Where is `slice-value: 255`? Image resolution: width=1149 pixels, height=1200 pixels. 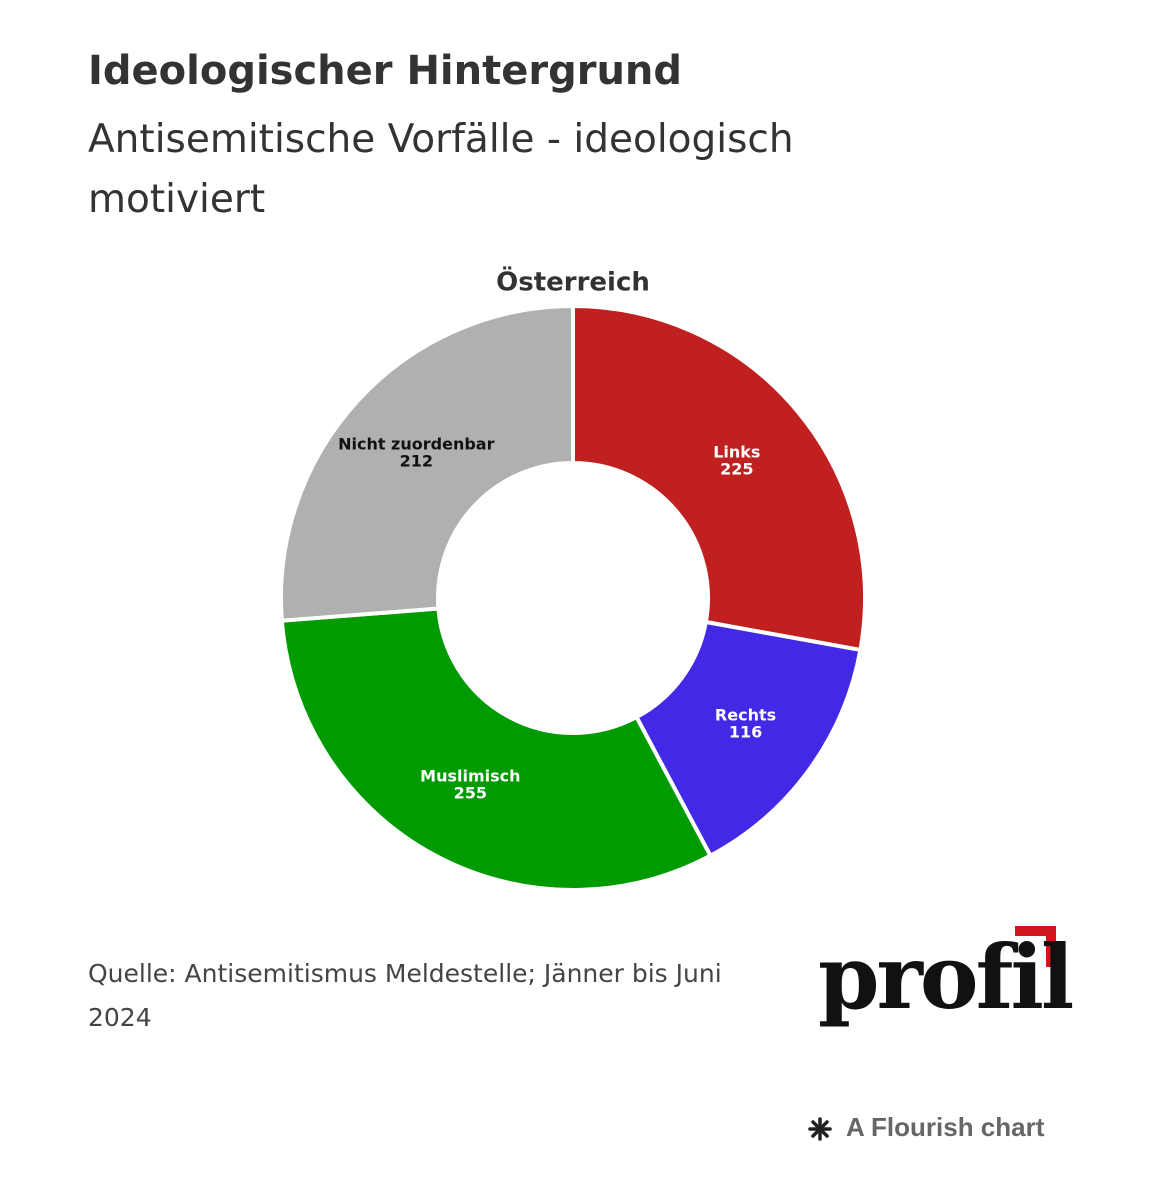
slice-value: 255 is located at coordinates (470, 793).